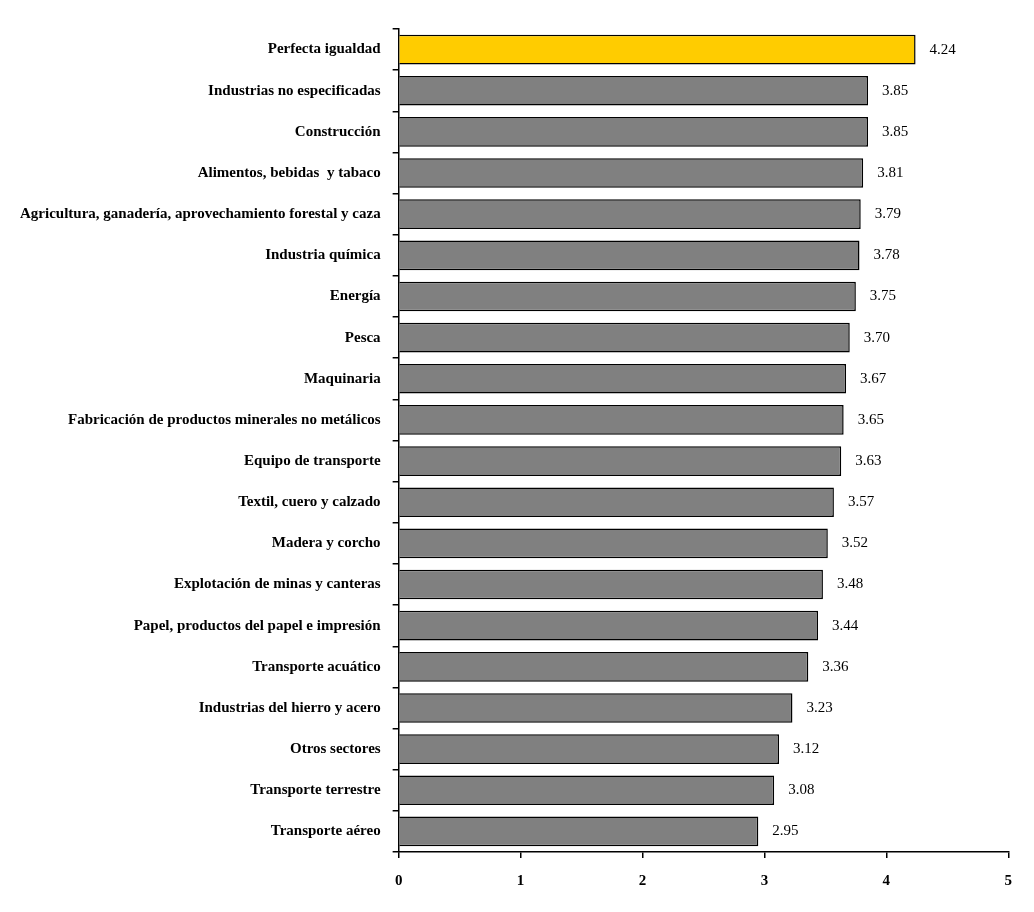 This screenshot has height=912, width=1034. What do you see at coordinates (355, 295) in the screenshot?
I see `y-tick-label: Energía` at bounding box center [355, 295].